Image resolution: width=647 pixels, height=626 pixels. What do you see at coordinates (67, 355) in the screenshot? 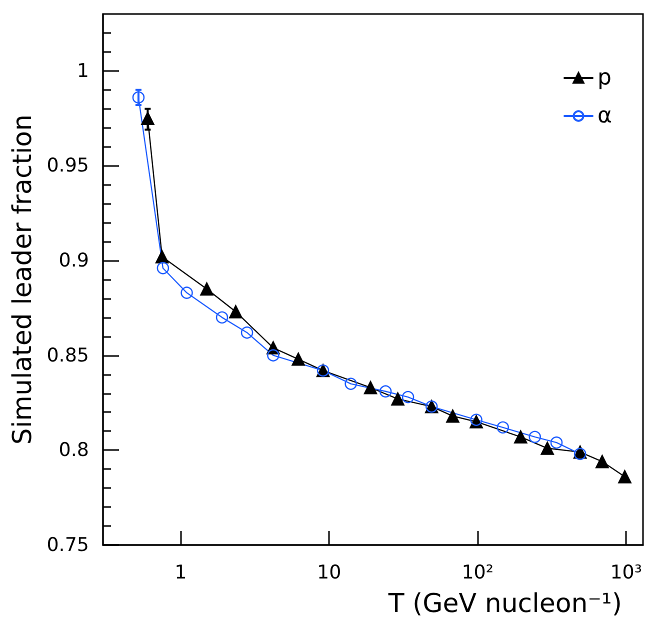
I see `y-tick-label: 0.85` at bounding box center [67, 355].